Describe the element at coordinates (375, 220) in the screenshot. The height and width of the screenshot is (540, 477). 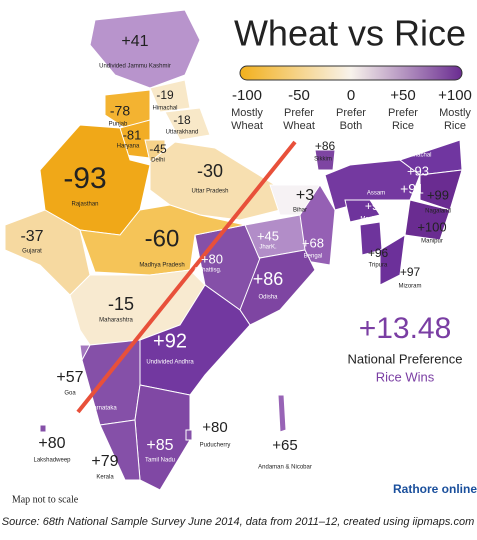
I see `region-name: Meghalaya` at that location.